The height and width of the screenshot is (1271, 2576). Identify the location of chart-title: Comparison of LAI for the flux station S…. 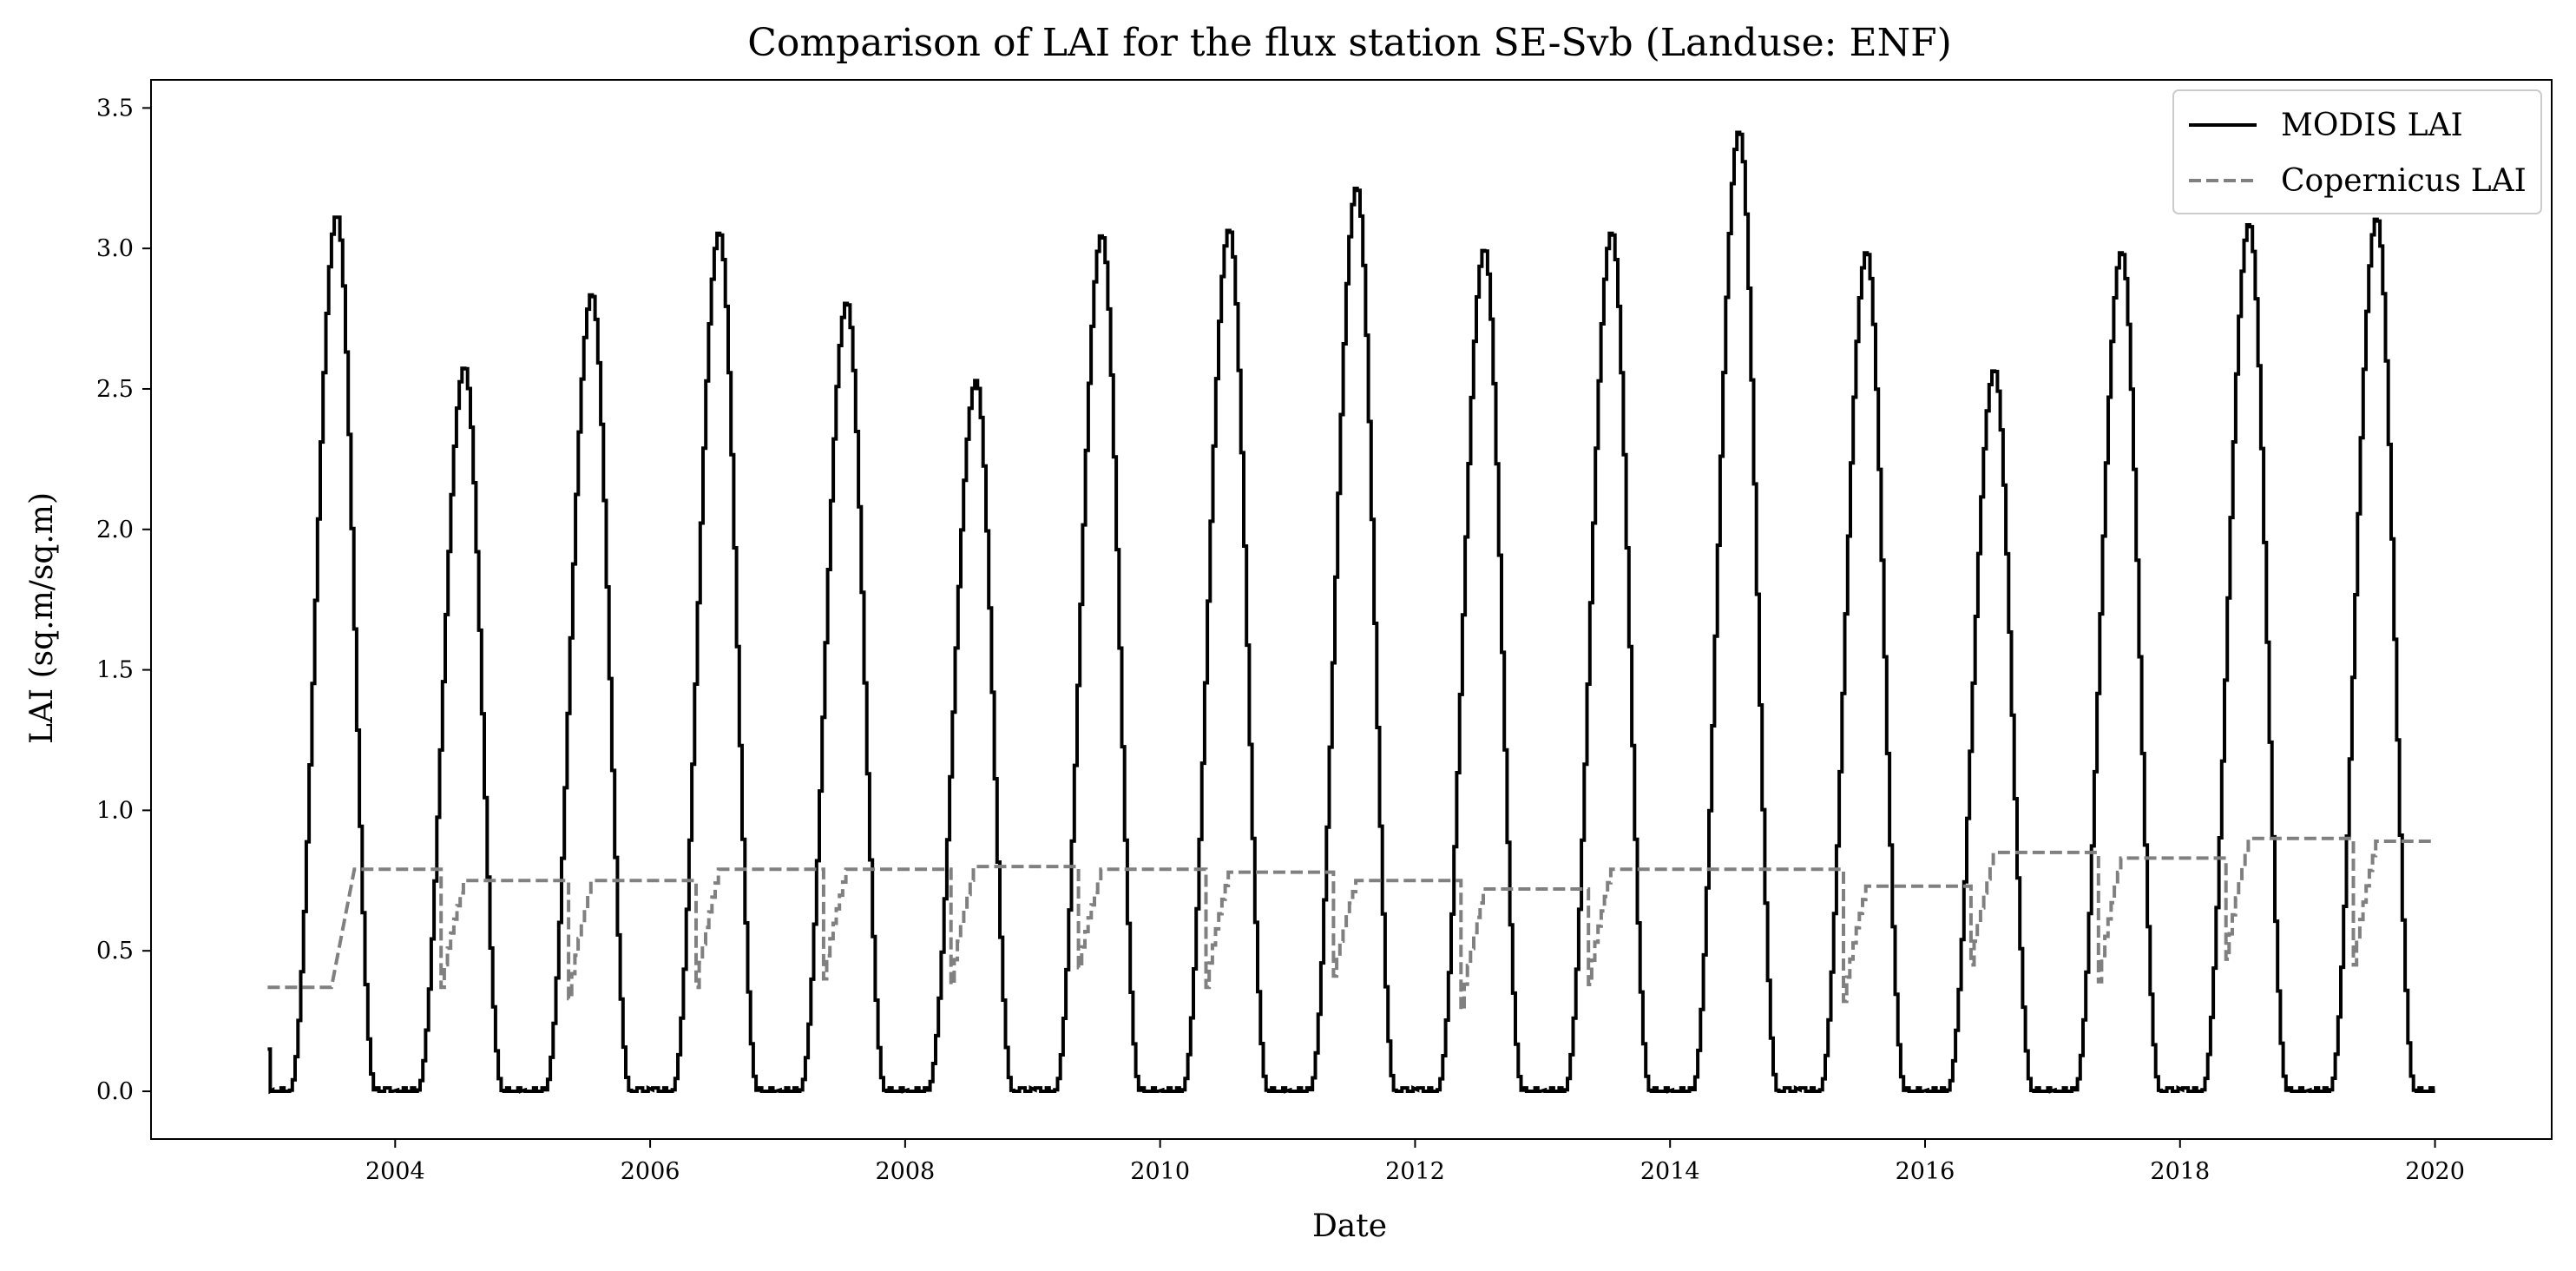
(1350, 43).